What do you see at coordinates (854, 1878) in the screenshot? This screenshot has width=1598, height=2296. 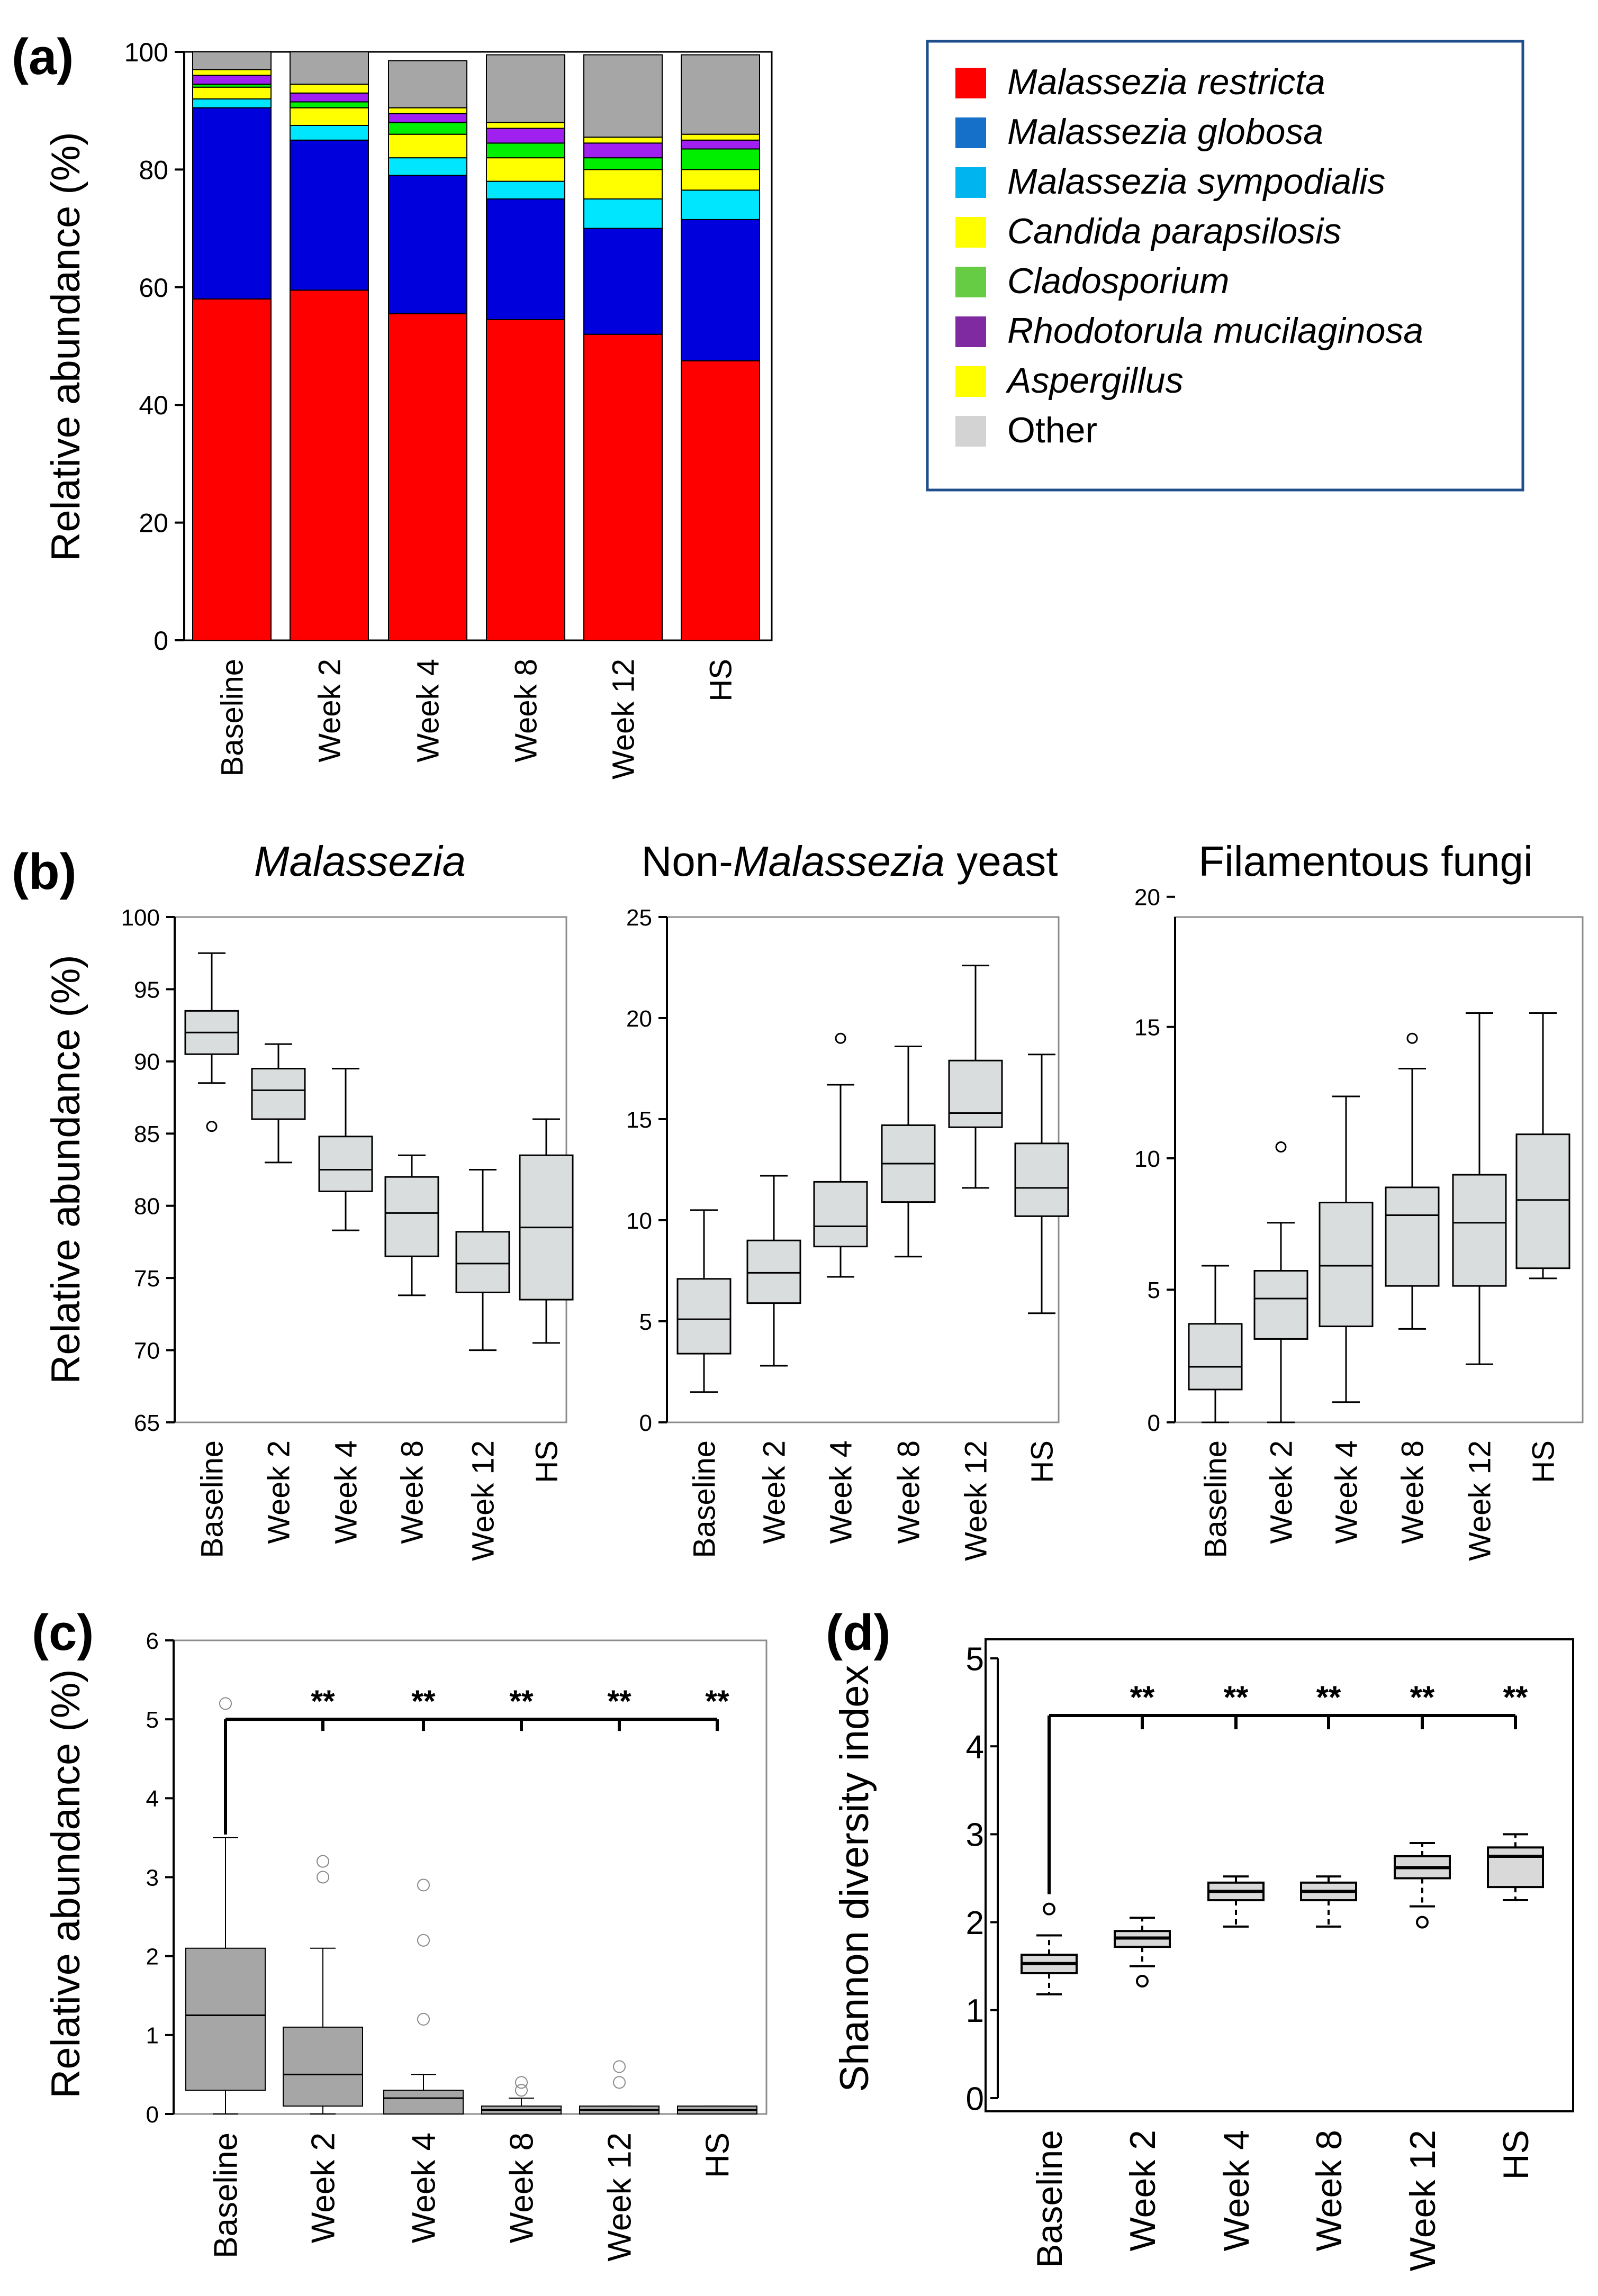 I see `y-axis-label: Shannon diversity index` at bounding box center [854, 1878].